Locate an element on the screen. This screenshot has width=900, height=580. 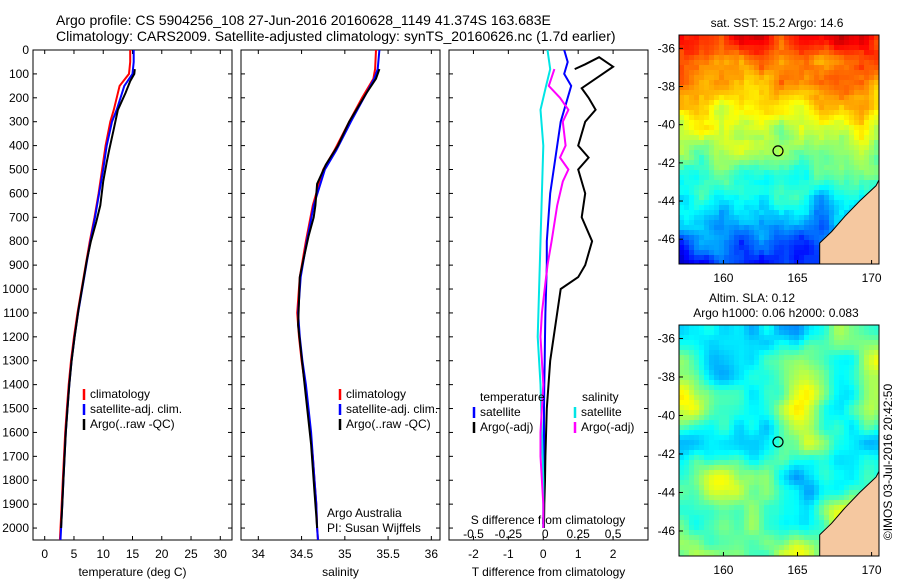
annotation-line: Argo Australia is located at coordinates (364, 513).